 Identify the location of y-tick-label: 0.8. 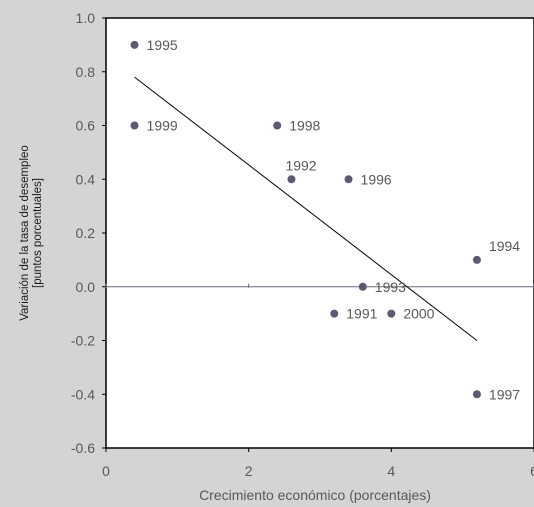
(86, 72).